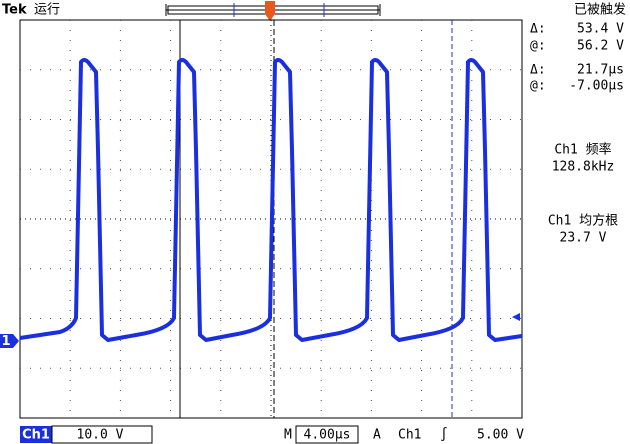 This screenshot has width=630, height=444. What do you see at coordinates (377, 435) in the screenshot?
I see `trigger-label: A` at bounding box center [377, 435].